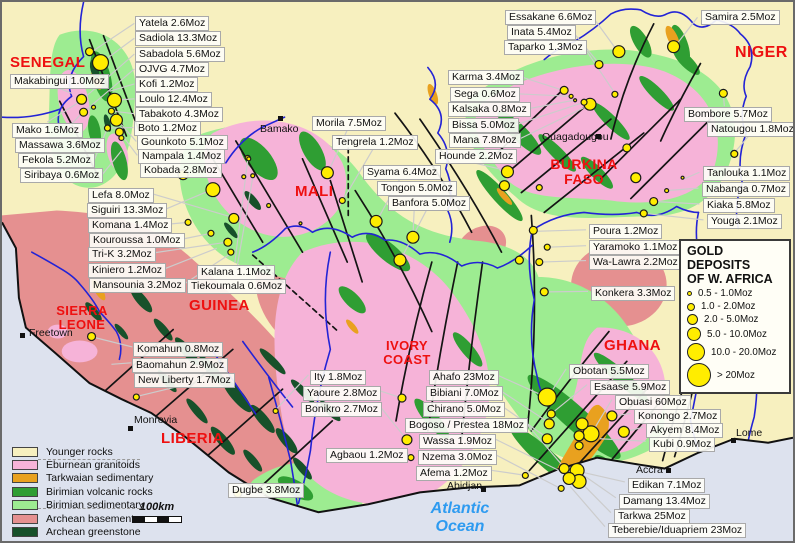  I want to click on deposit-label: Damang 13.4Moz, so click(664, 501).